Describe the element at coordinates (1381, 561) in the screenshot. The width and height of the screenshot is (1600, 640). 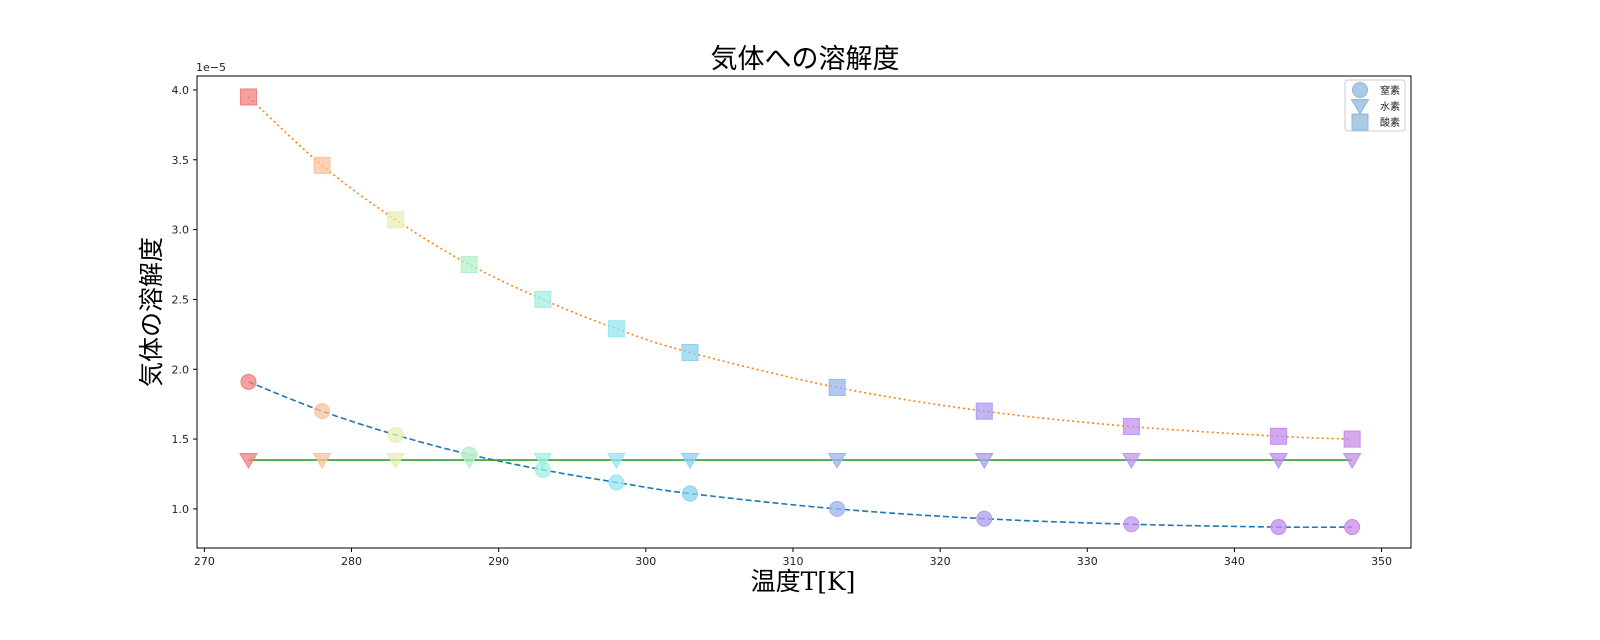
I see `x-tick-label: 350` at that location.